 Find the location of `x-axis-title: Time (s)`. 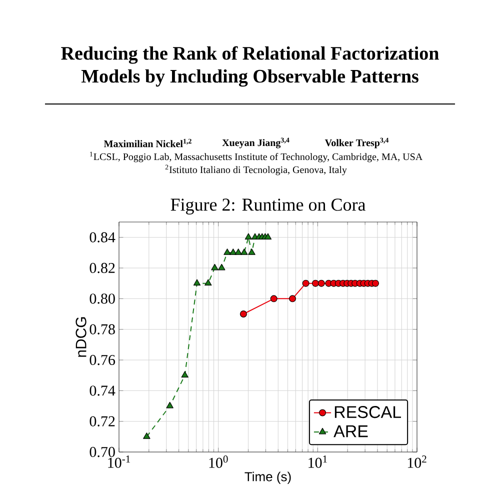

x-axis-title: Time (s) is located at coordinates (267, 478).